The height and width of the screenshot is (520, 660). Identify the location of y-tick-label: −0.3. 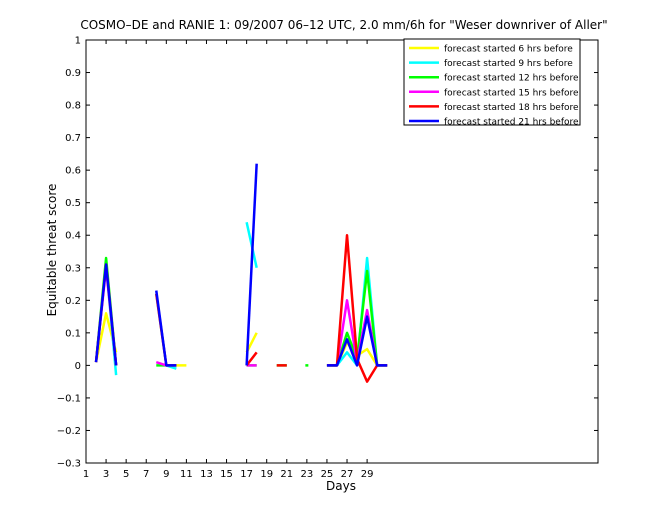
(69, 464).